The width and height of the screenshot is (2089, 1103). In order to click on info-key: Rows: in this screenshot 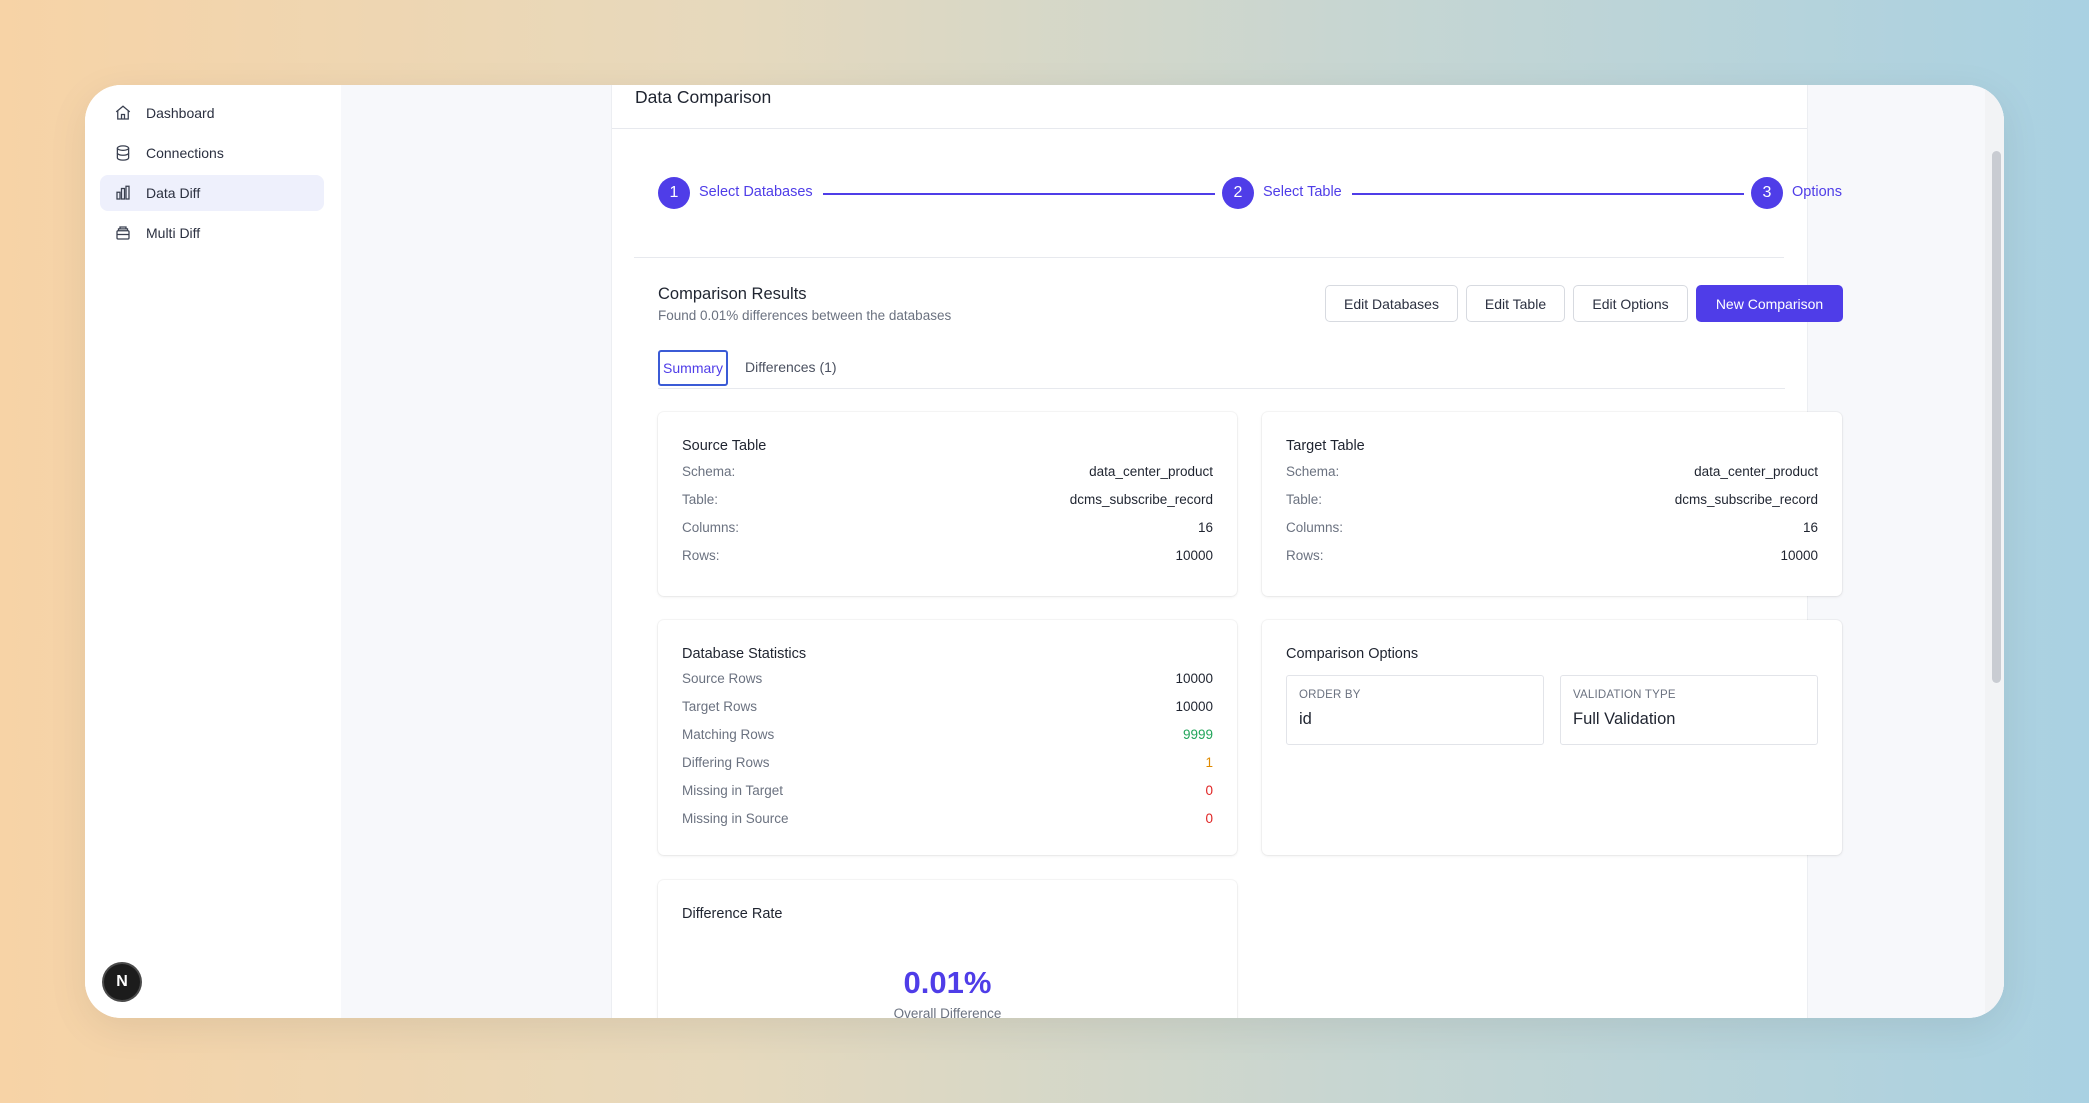, I will do `click(1305, 555)`.